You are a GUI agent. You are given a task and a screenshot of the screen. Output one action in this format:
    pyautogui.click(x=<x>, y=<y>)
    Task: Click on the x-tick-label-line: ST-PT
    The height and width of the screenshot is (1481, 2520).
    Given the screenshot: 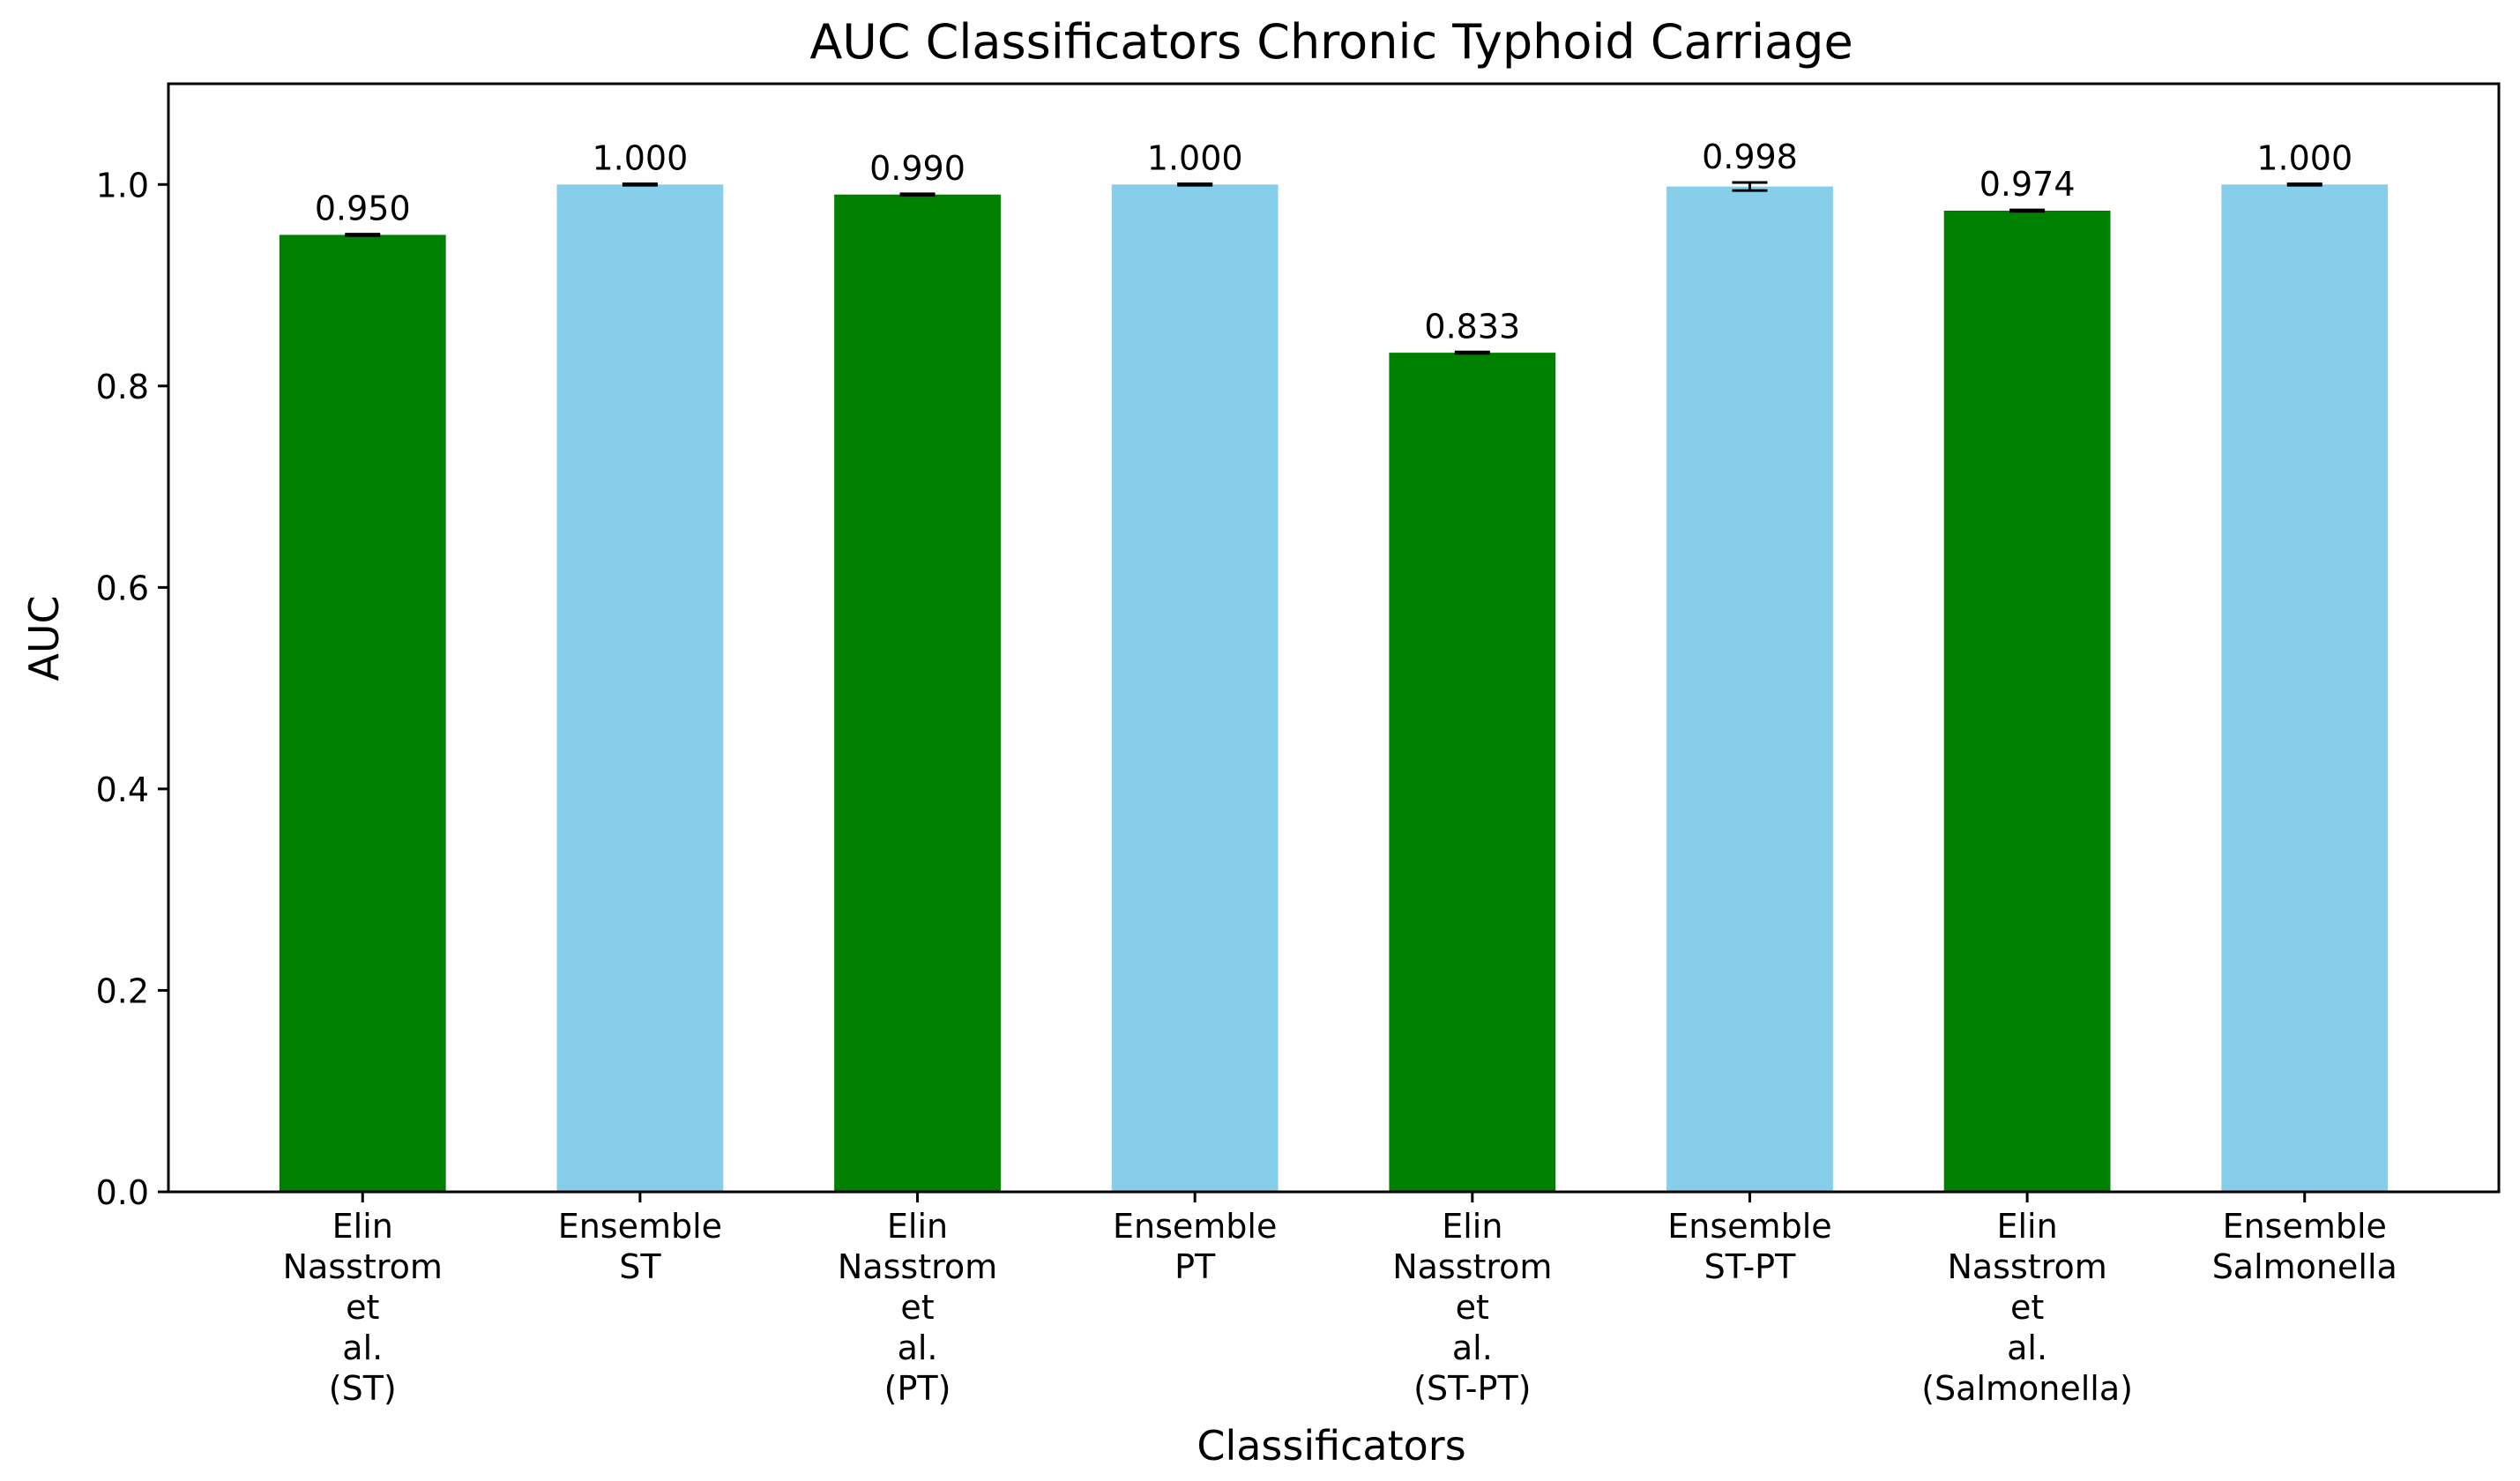 What is the action you would take?
    pyautogui.click(x=1750, y=1266)
    